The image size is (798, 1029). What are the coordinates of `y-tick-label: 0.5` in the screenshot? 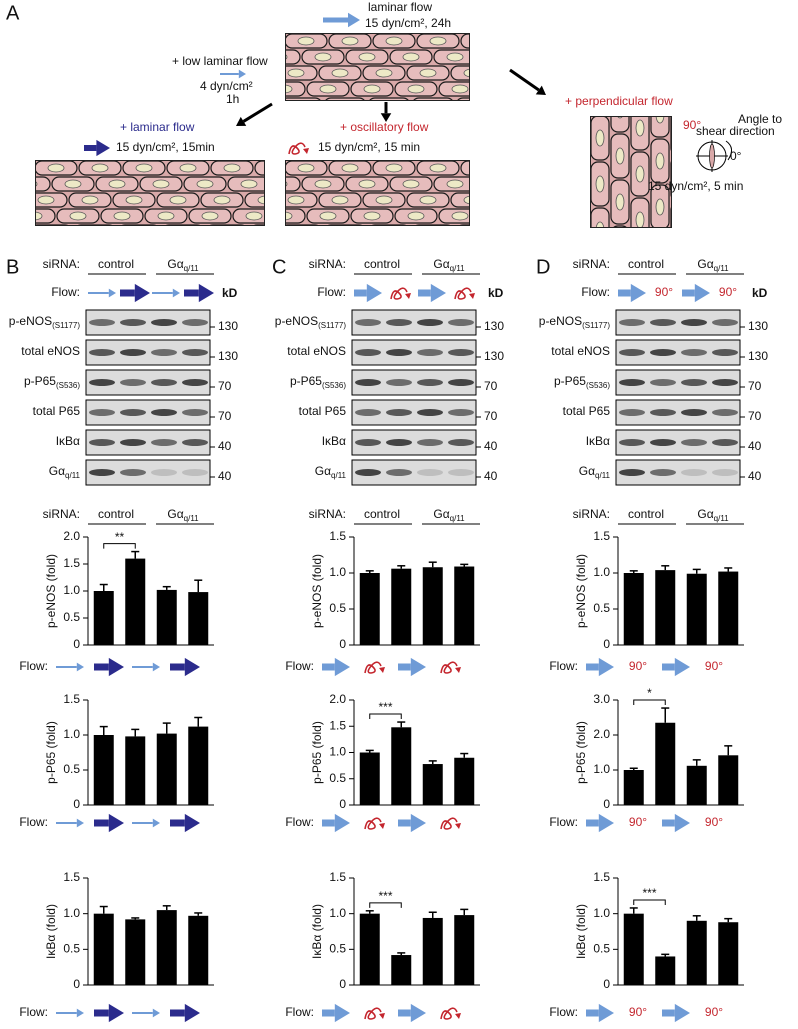 It's located at (337, 608).